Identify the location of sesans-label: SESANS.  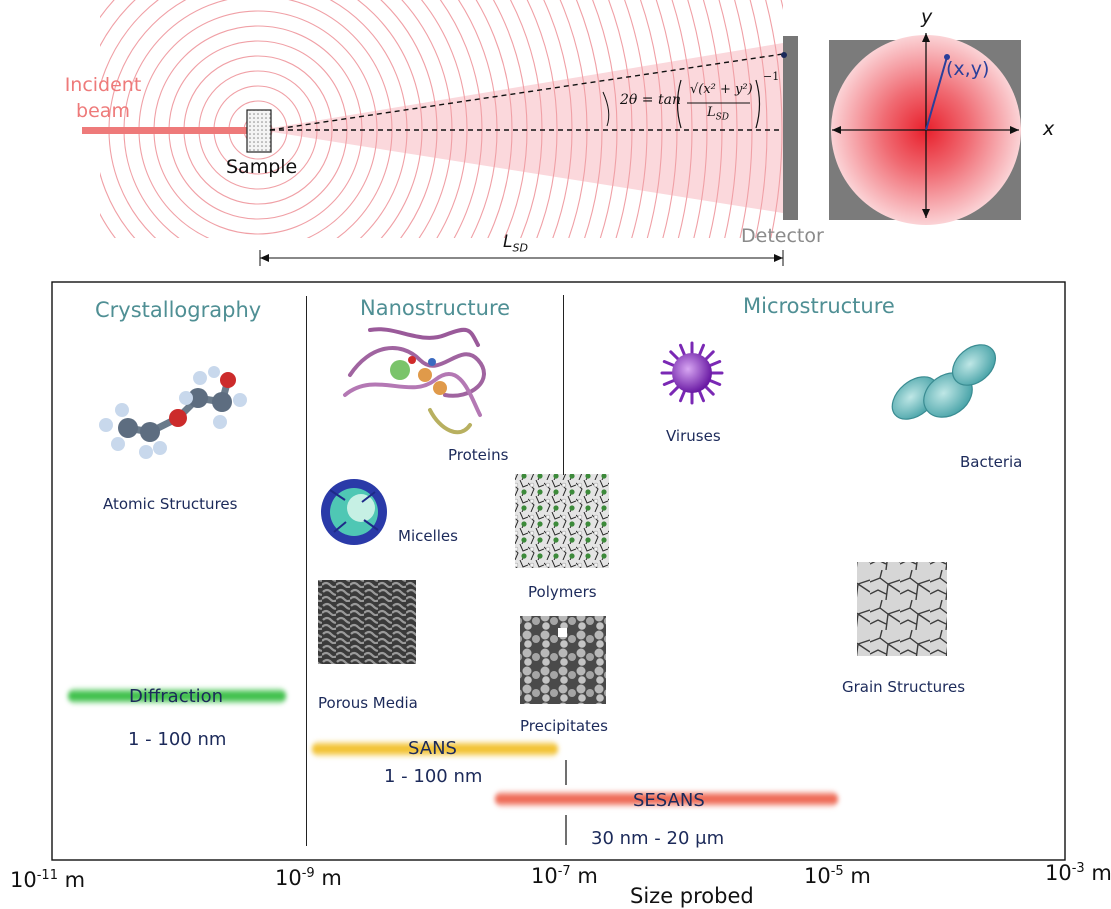
(669, 800).